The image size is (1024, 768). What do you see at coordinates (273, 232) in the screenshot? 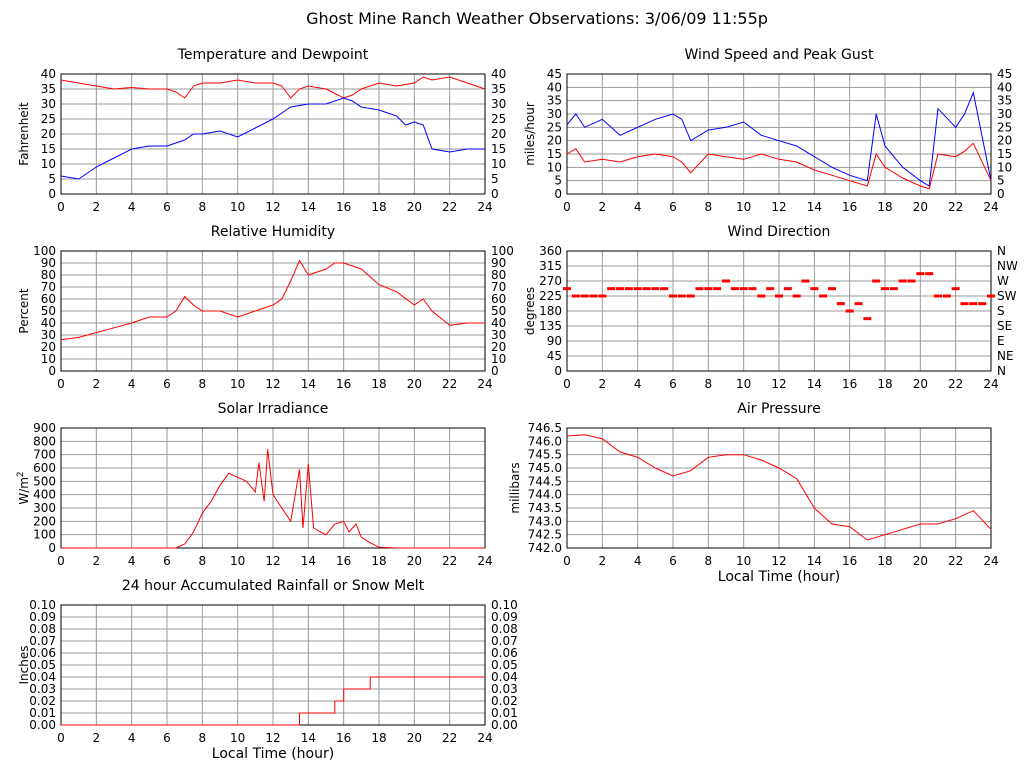
I see `chart-title: Relative Humidity` at bounding box center [273, 232].